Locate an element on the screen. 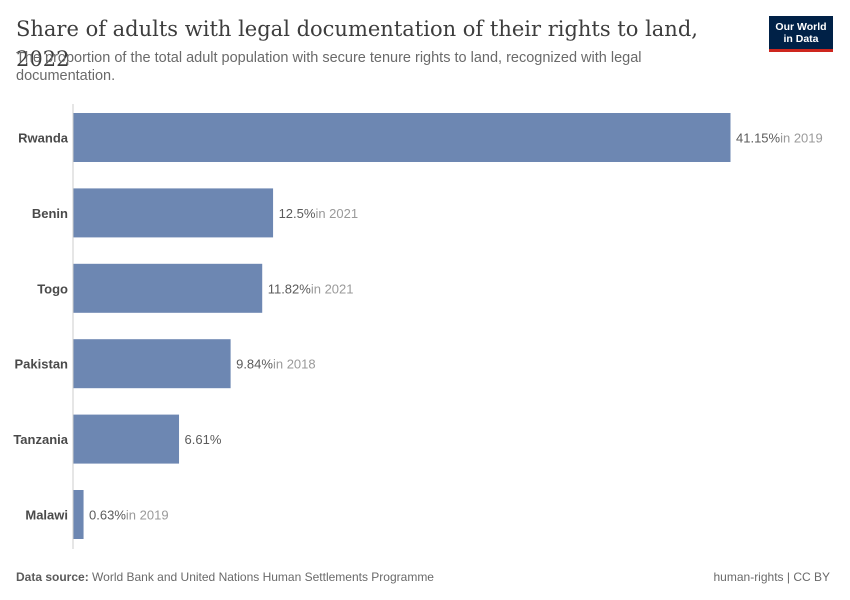 The image size is (850, 600). data-source-label: Data source: is located at coordinates (52, 577).